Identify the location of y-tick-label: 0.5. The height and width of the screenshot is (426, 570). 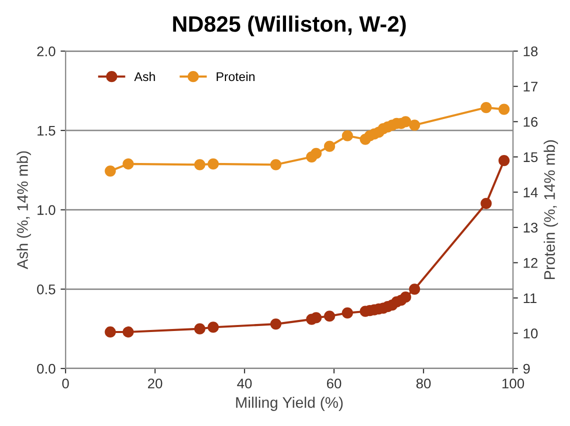
(46, 289).